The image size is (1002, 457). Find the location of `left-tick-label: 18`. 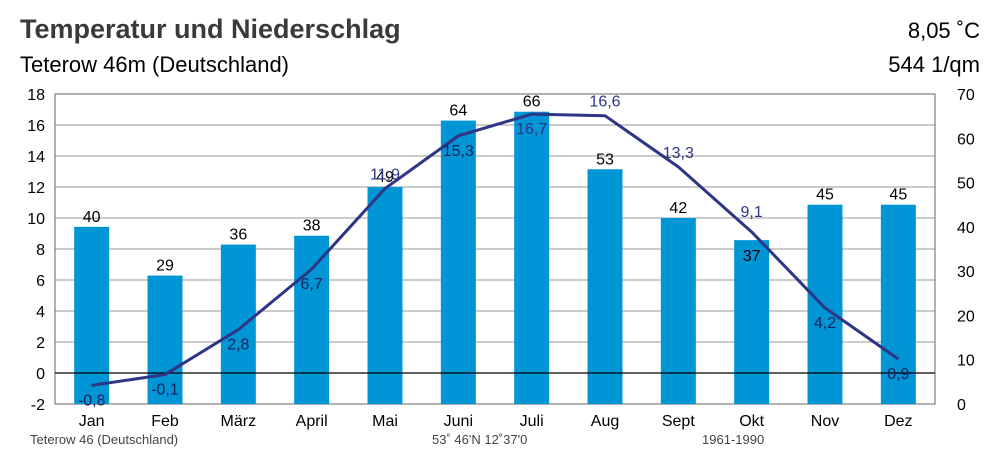

left-tick-label: 18 is located at coordinates (36, 95).